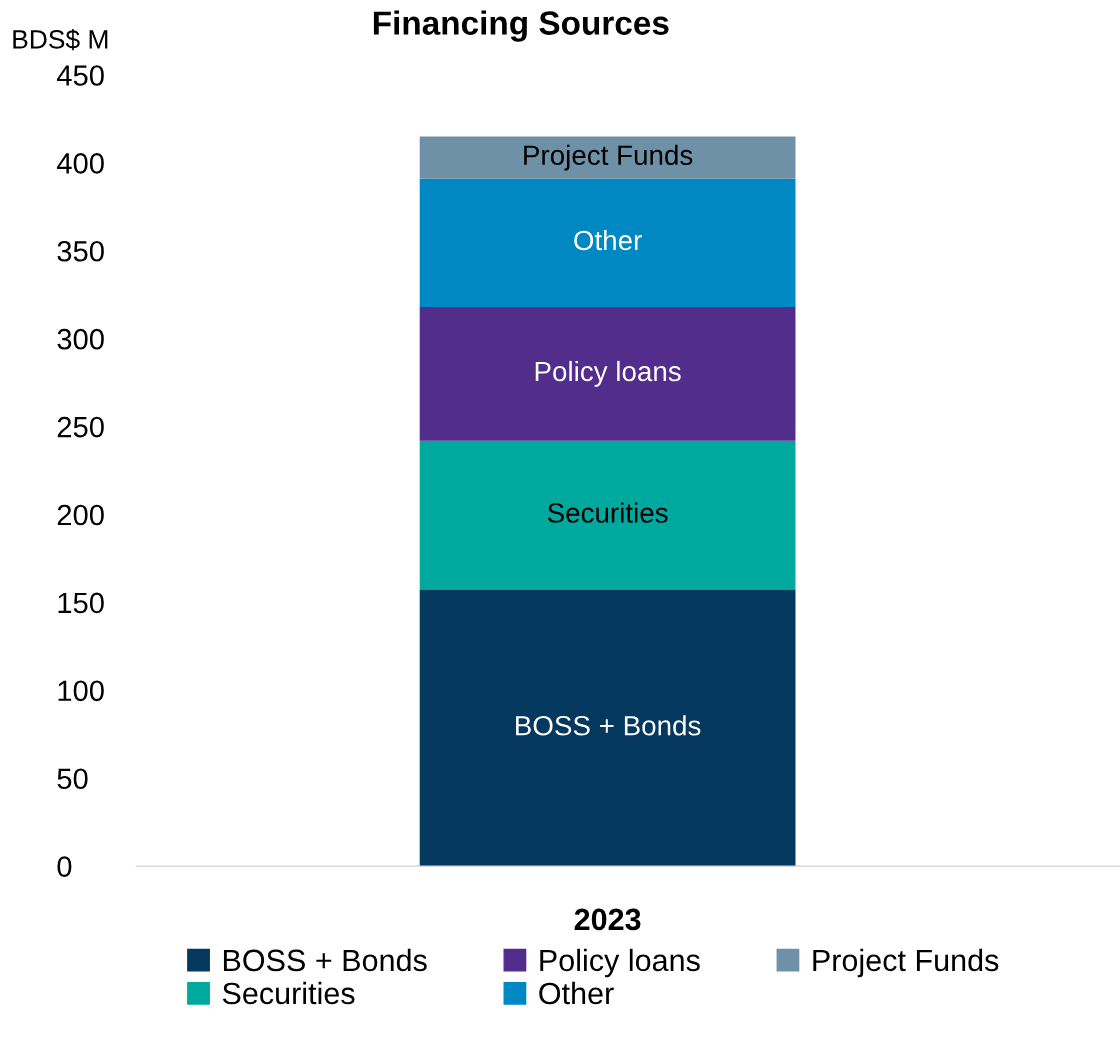  Describe the element at coordinates (288, 993) in the screenshot. I see `legend-label: Securities` at that location.